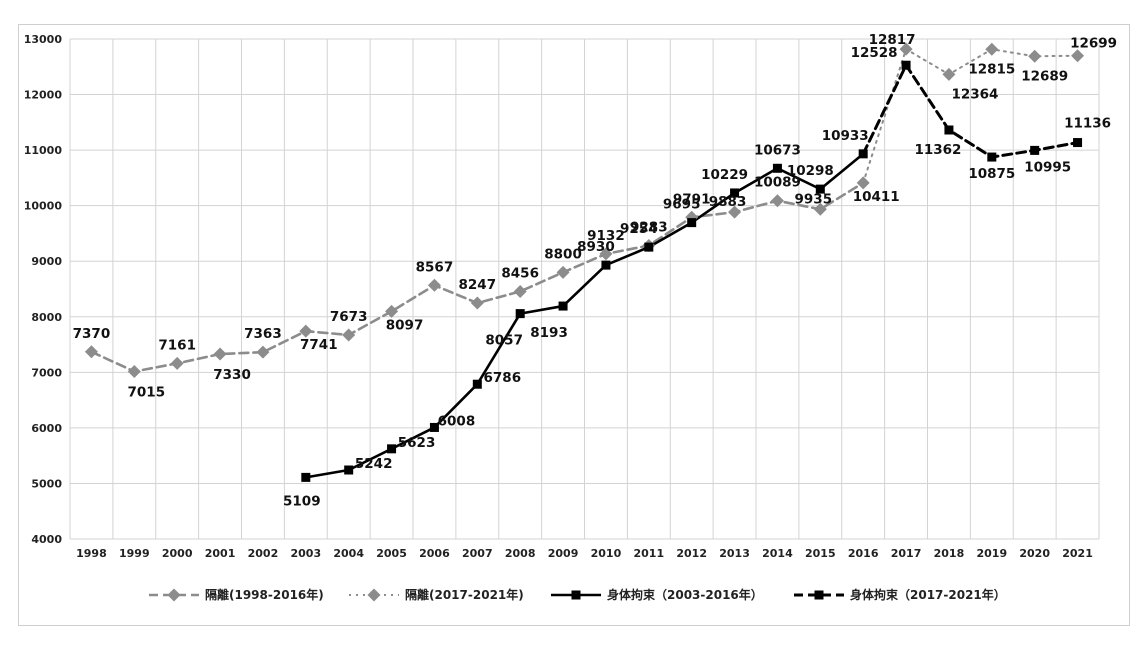 This screenshot has height=648, width=1140. I want to click on x-tick-label: 2001, so click(220, 553).